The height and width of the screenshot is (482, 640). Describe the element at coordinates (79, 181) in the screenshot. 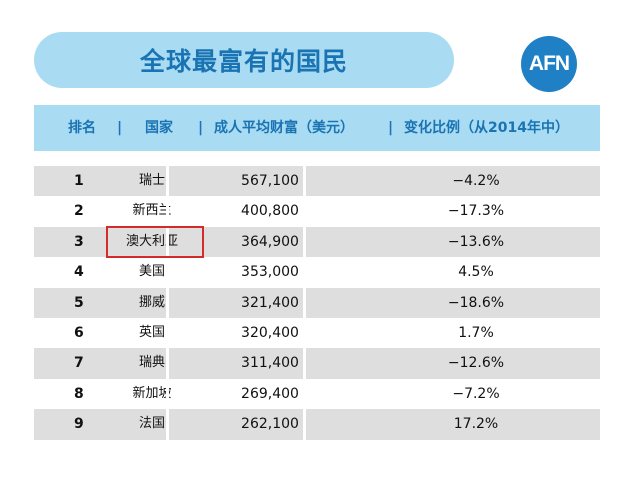

I see `cell-rank: 1` at that location.